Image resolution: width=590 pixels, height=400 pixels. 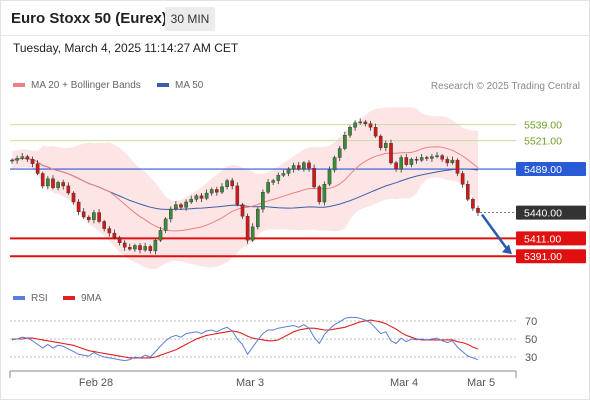 What do you see at coordinates (551, 212) in the screenshot?
I see `level-tag-5440.00` at bounding box center [551, 212].